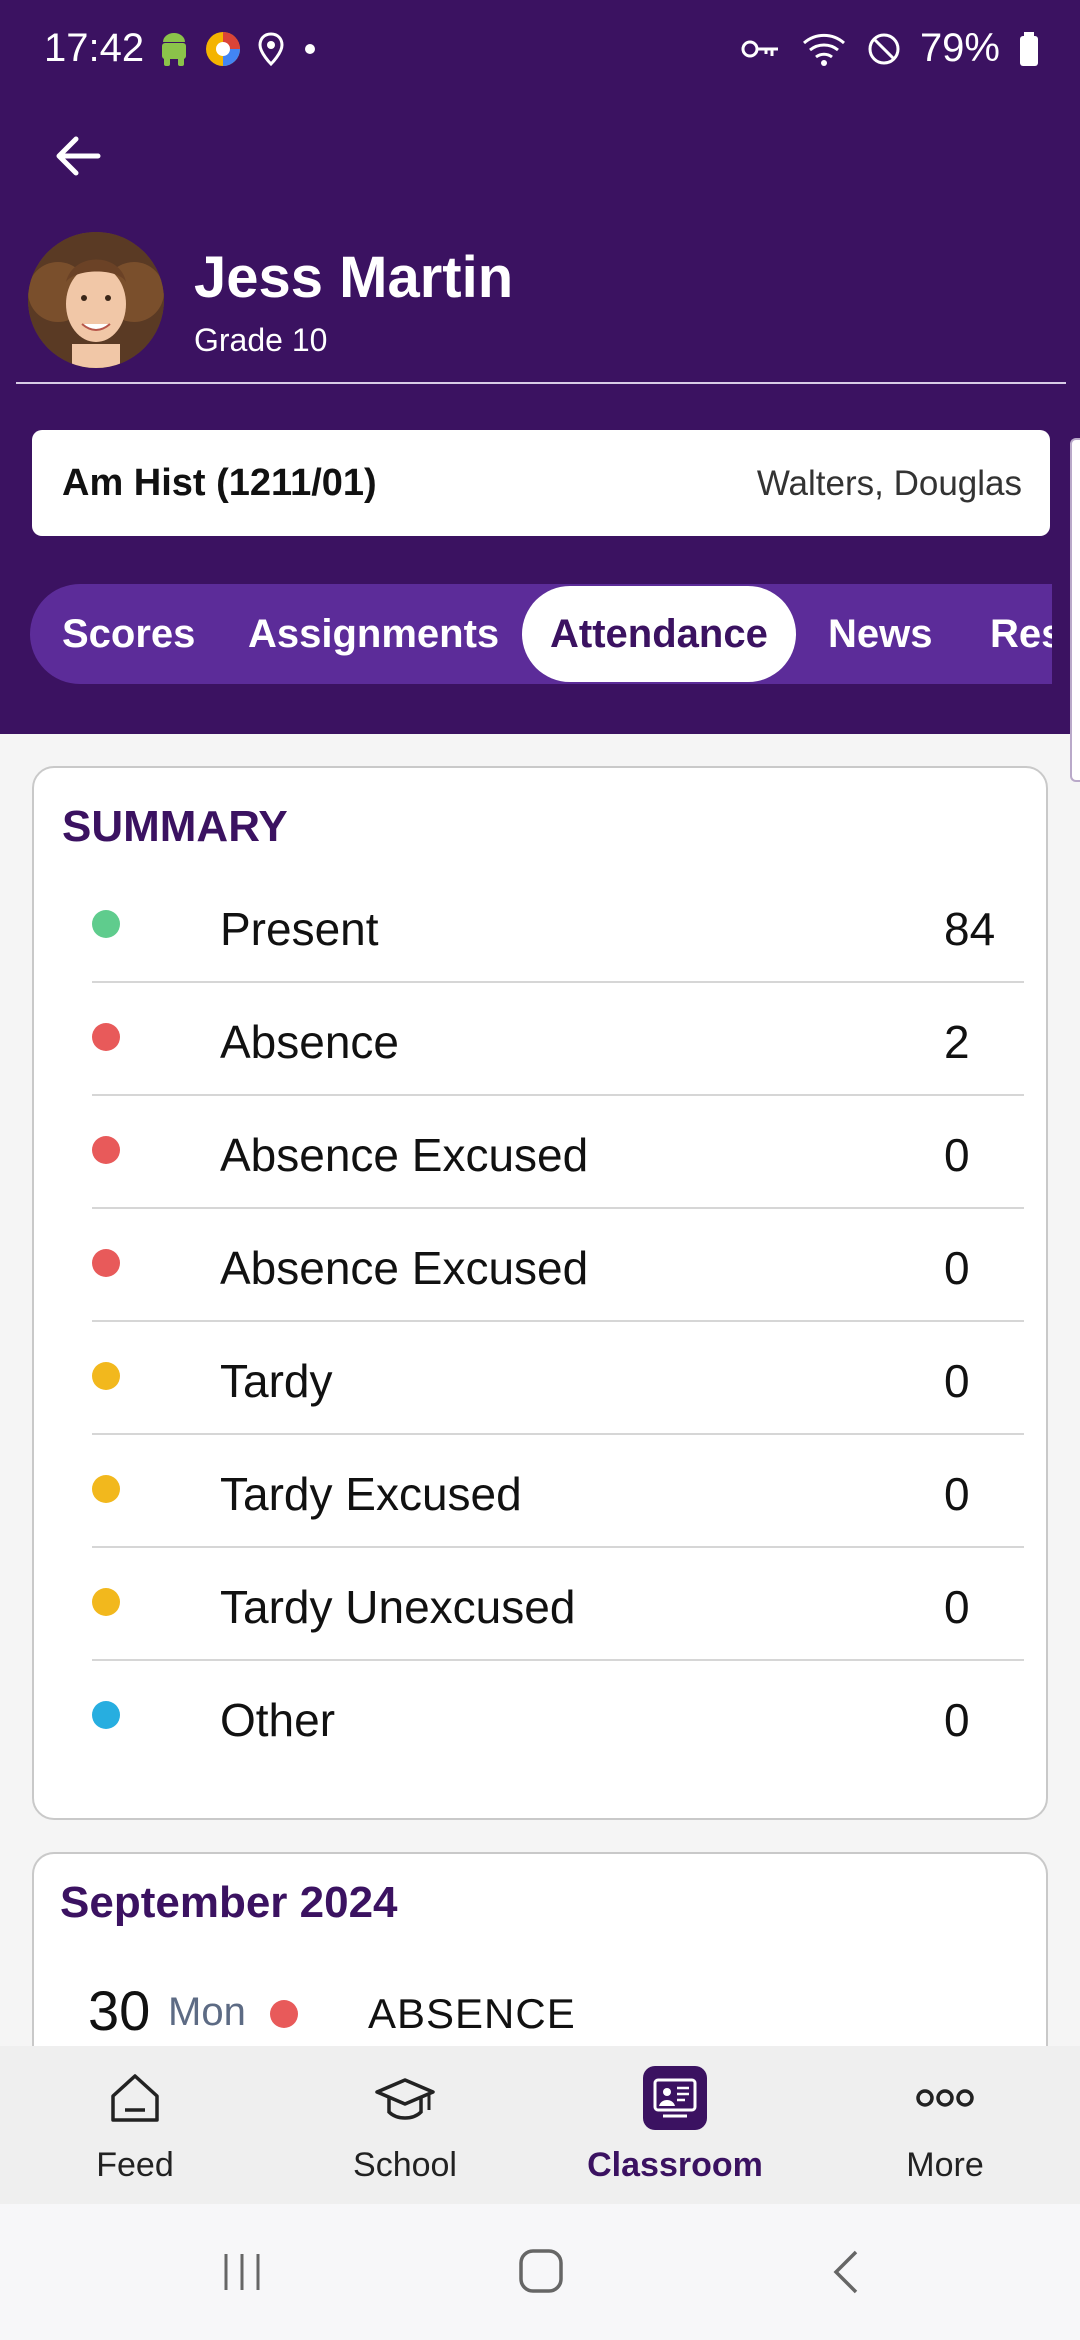 The width and height of the screenshot is (1080, 2340). Describe the element at coordinates (558, 1715) in the screenshot. I see `list-item: Other 0` at that location.